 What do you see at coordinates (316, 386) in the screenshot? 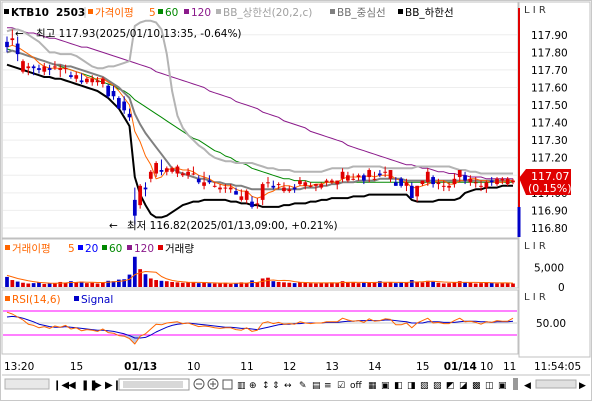
I see `list-icon: ▤` at bounding box center [316, 386].